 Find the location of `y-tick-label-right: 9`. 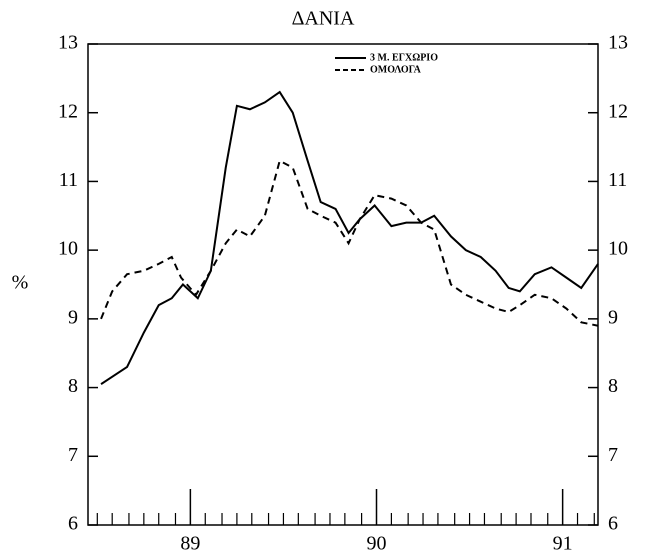

y-tick-label-right: 9 is located at coordinates (613, 317).